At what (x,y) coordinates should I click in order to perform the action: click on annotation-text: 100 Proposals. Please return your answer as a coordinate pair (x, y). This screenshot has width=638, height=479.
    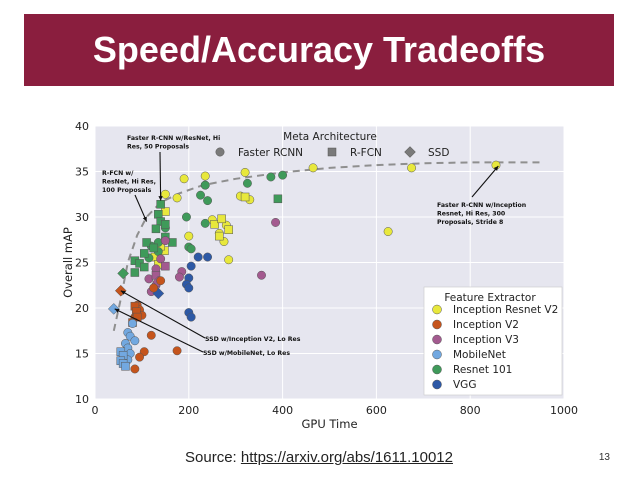
    Looking at the image, I should click on (127, 190).